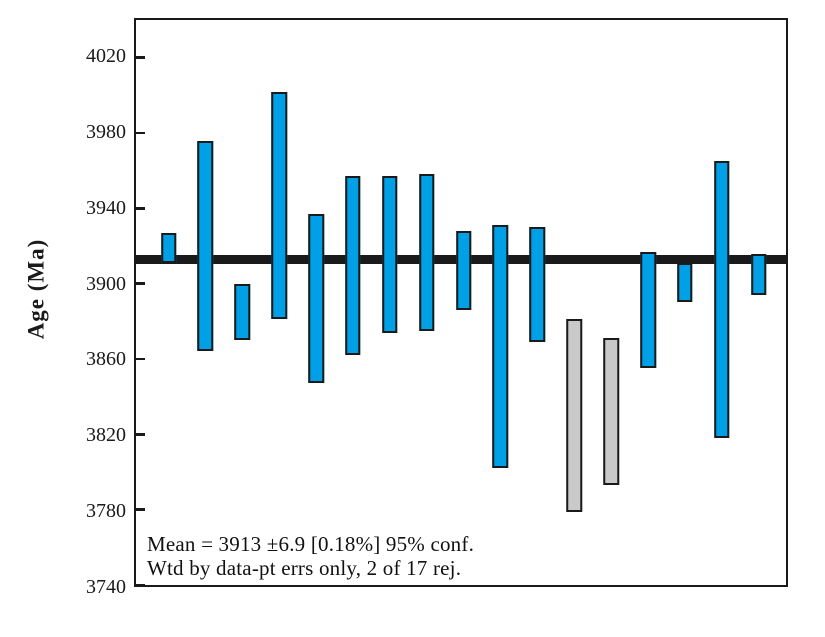 The height and width of the screenshot is (637, 825). Describe the element at coordinates (304, 568) in the screenshot. I see `mean-annotation-line2: Wtd by data-pt errs only, 2 of 17 rej.` at that location.